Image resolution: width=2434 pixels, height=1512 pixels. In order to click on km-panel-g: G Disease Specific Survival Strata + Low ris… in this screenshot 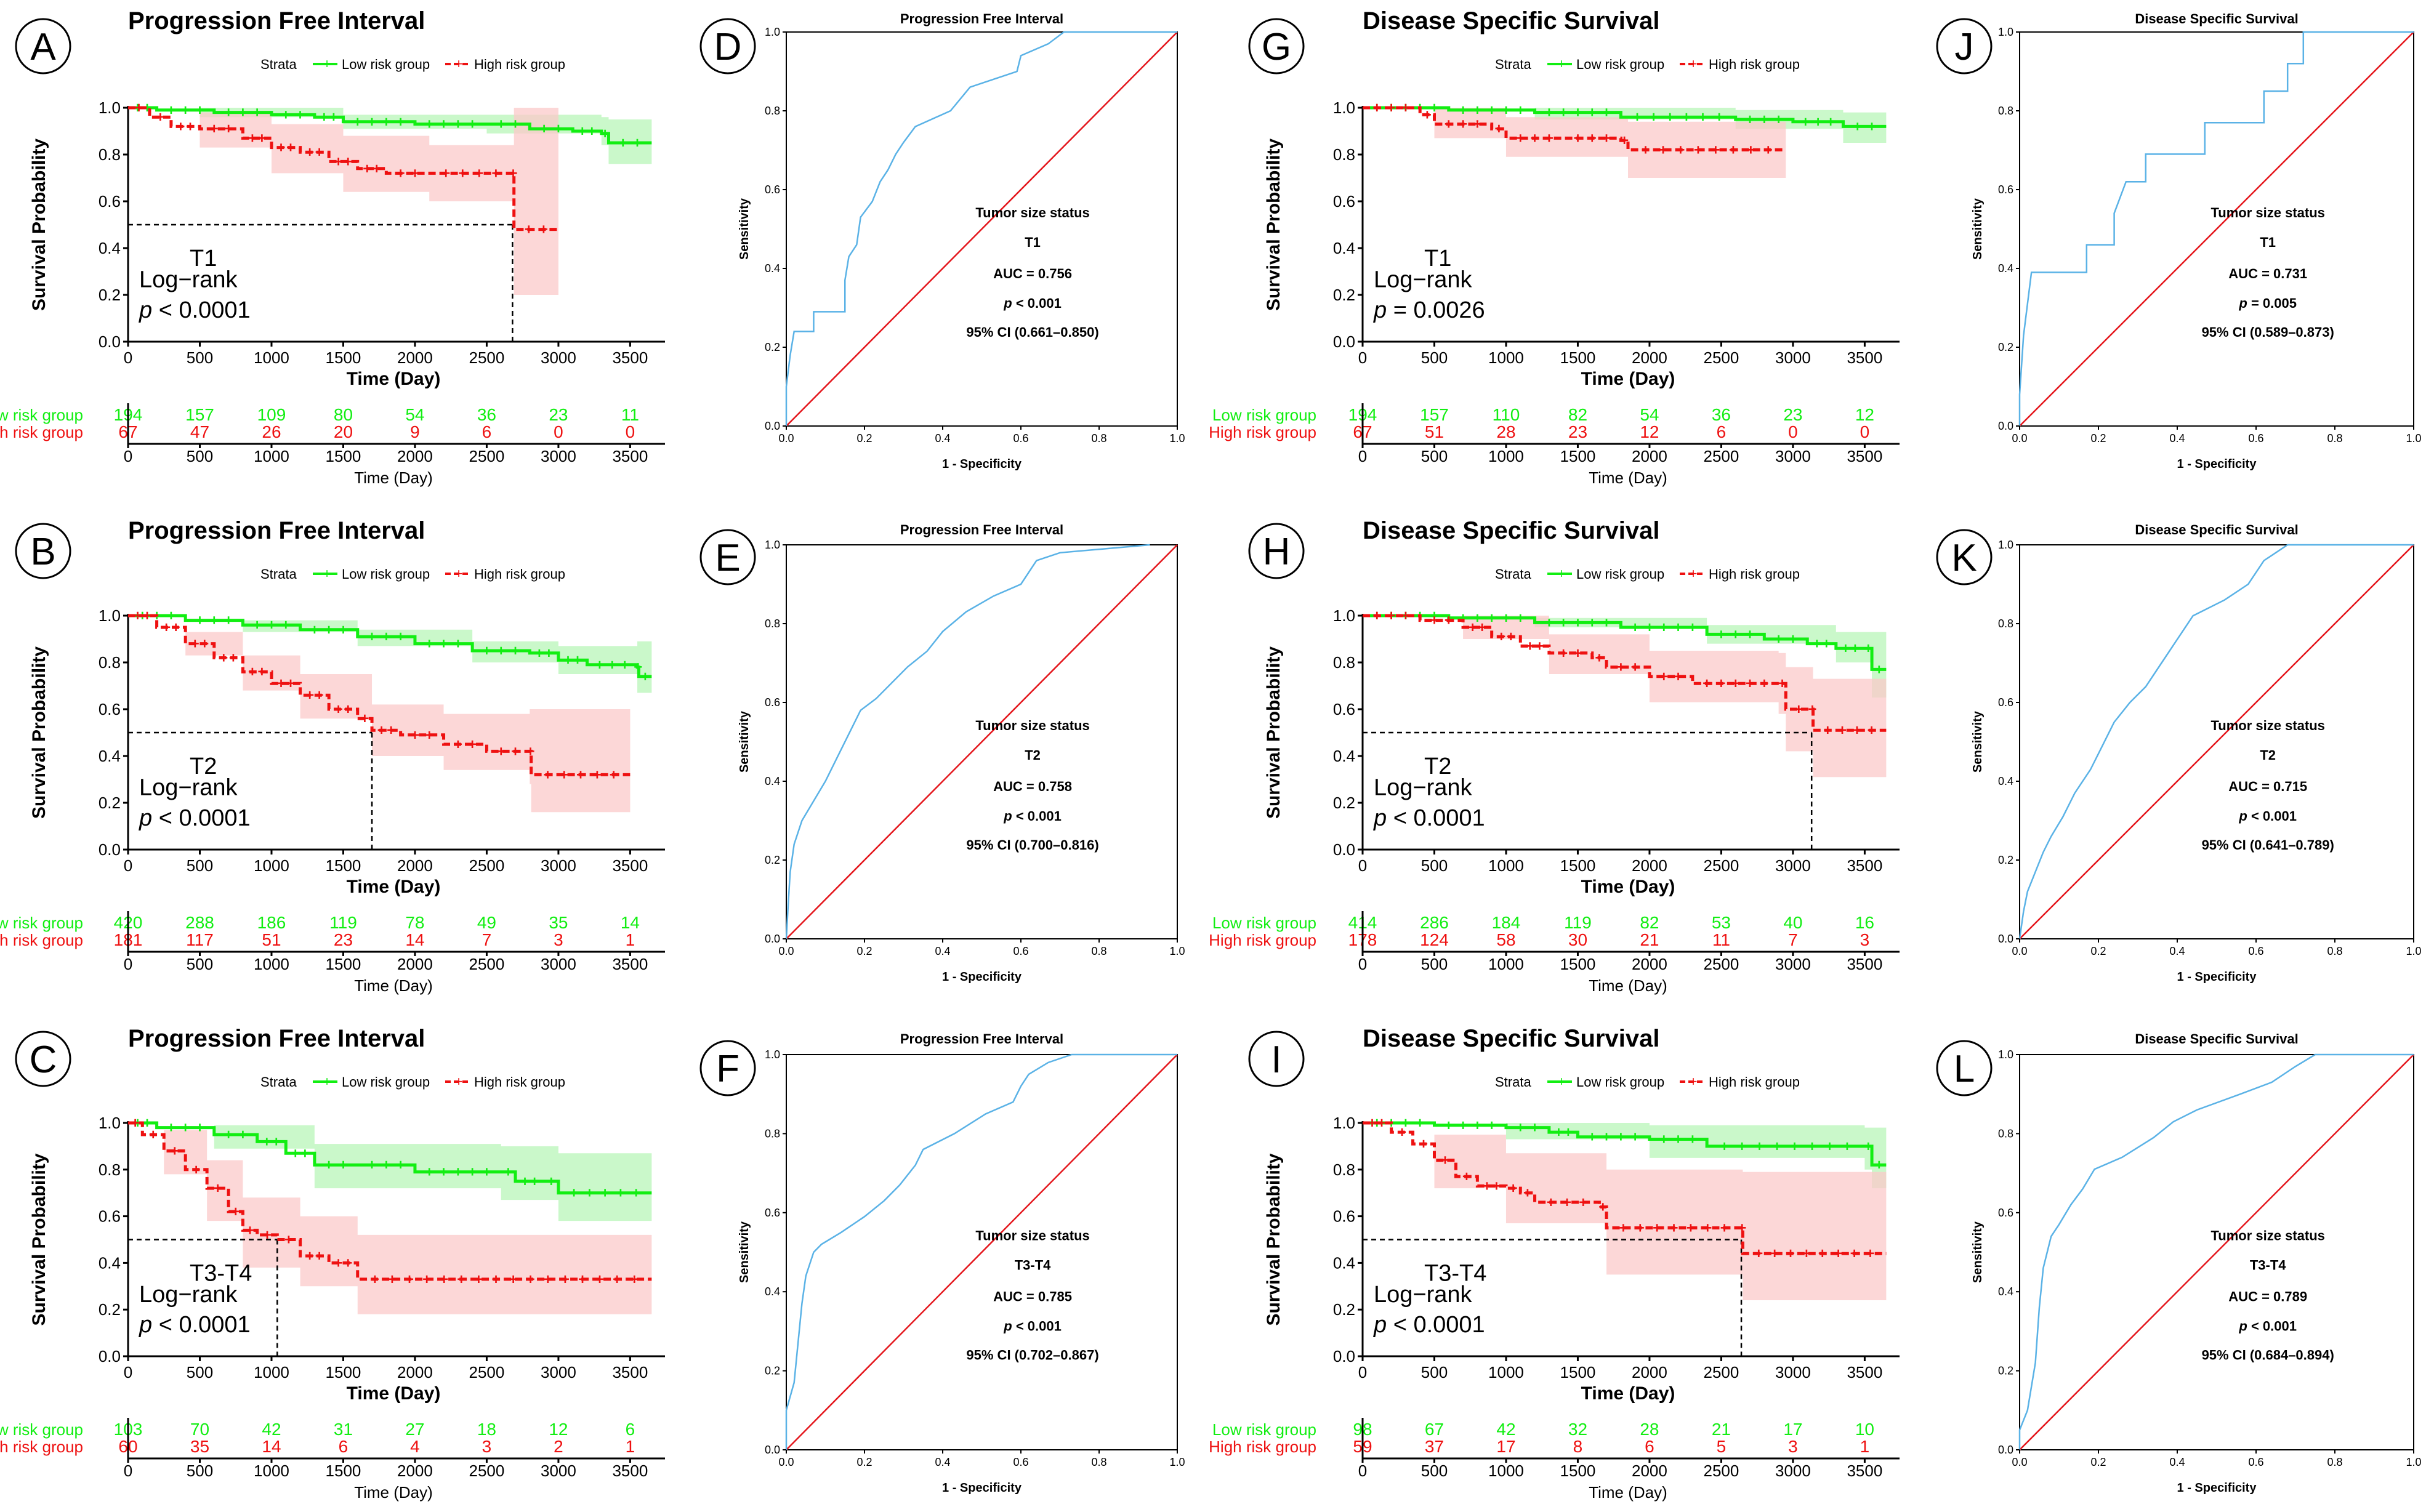, I will do `click(1554, 247)`.